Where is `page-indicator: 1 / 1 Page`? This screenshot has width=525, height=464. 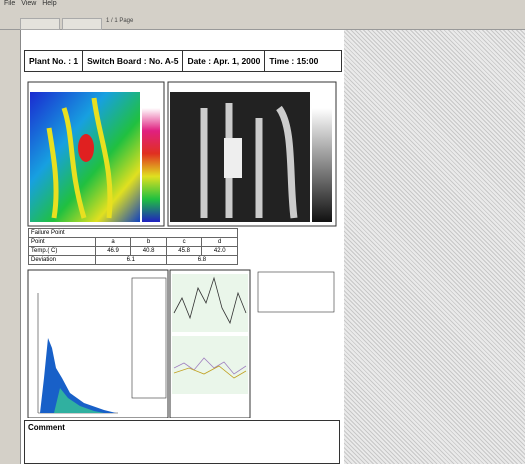
page-indicator: 1 / 1 Page is located at coordinates (120, 21).